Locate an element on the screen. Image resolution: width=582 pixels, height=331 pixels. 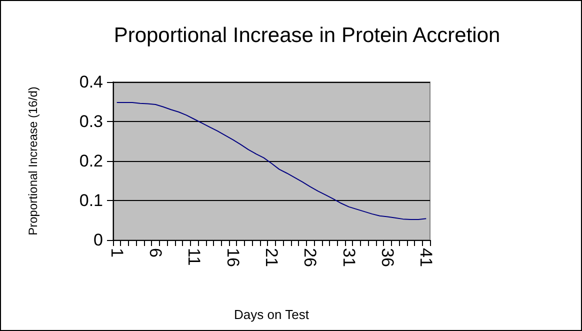
y-tick-label: 0.1 is located at coordinates (91, 200).